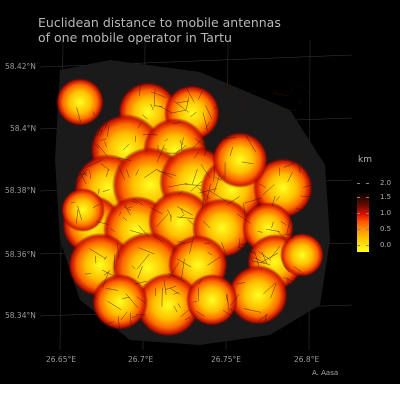  What do you see at coordinates (20, 66) in the screenshot?
I see `lat-label-58-42: 58.42°N` at bounding box center [20, 66].